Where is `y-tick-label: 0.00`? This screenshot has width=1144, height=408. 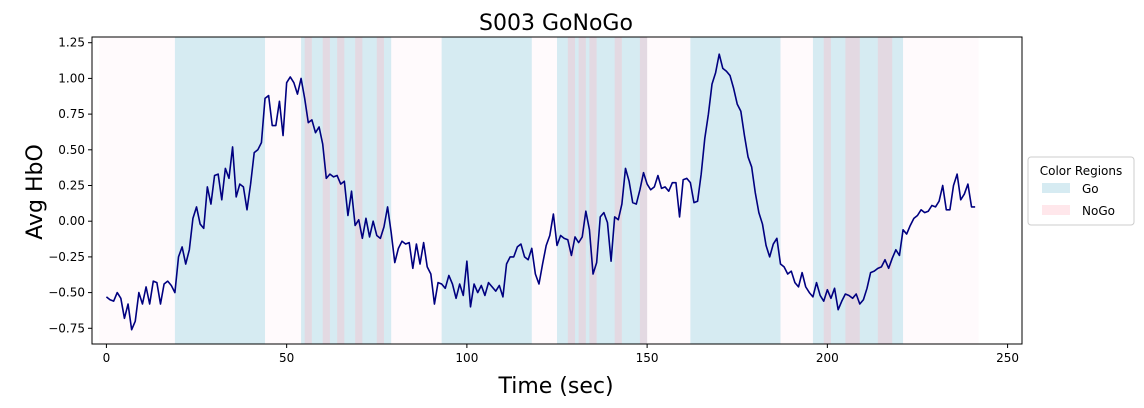 y-tick-label: 0.00 is located at coordinates (71, 221).